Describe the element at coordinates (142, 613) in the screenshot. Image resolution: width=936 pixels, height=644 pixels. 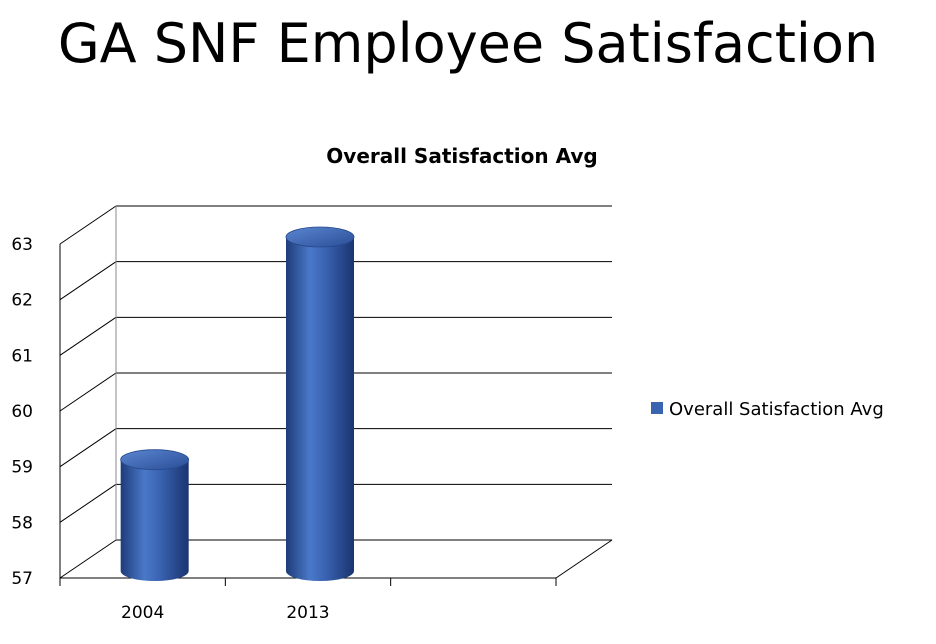
I see `x-tick-label: 2004` at that location.